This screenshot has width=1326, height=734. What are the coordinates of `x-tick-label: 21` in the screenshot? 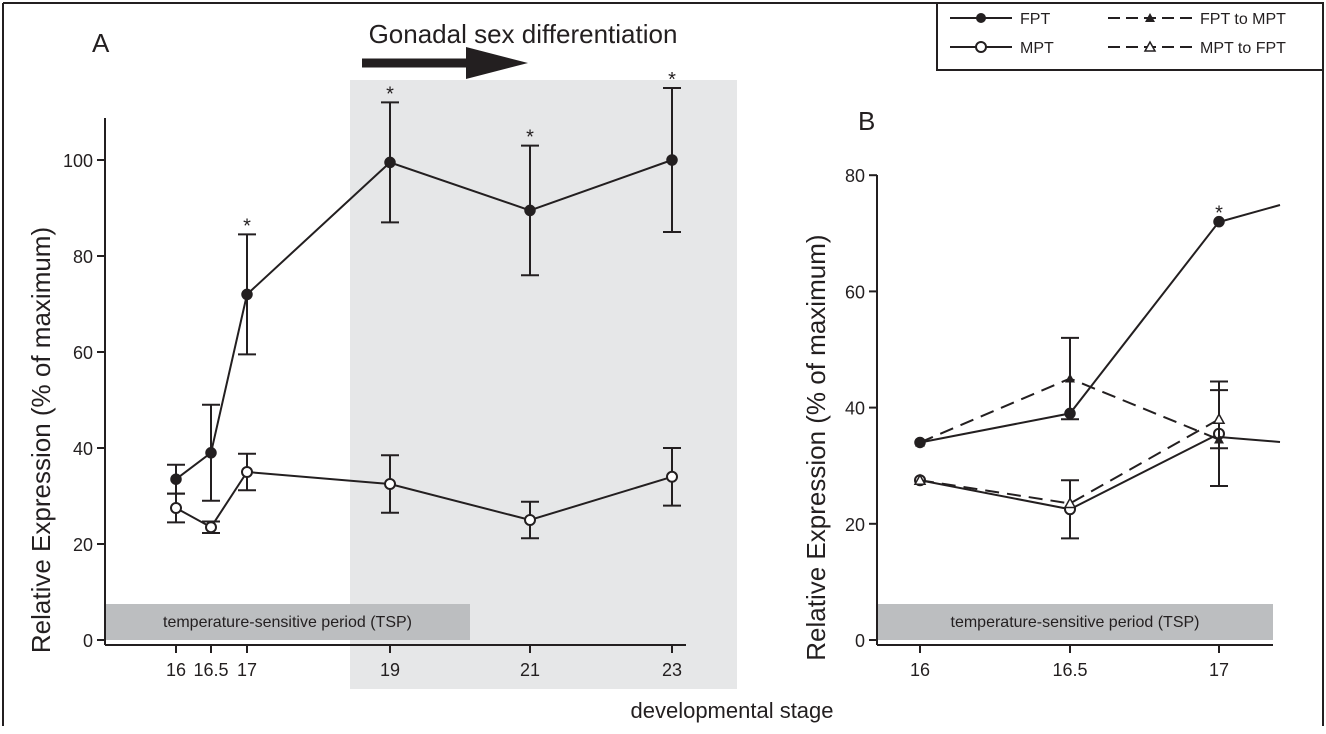 It's located at (530, 670).